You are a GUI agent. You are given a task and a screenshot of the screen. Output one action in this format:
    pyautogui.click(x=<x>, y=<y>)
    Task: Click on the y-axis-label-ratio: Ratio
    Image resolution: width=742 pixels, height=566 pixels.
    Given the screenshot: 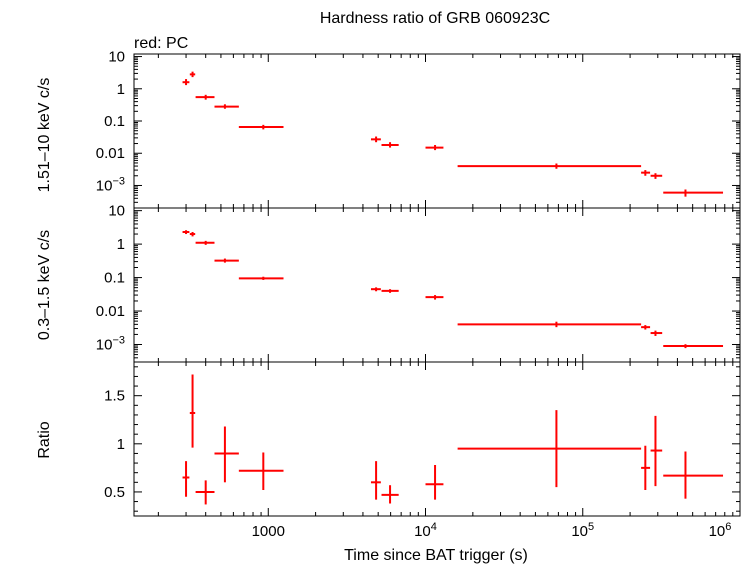 What is the action you would take?
    pyautogui.click(x=44, y=439)
    